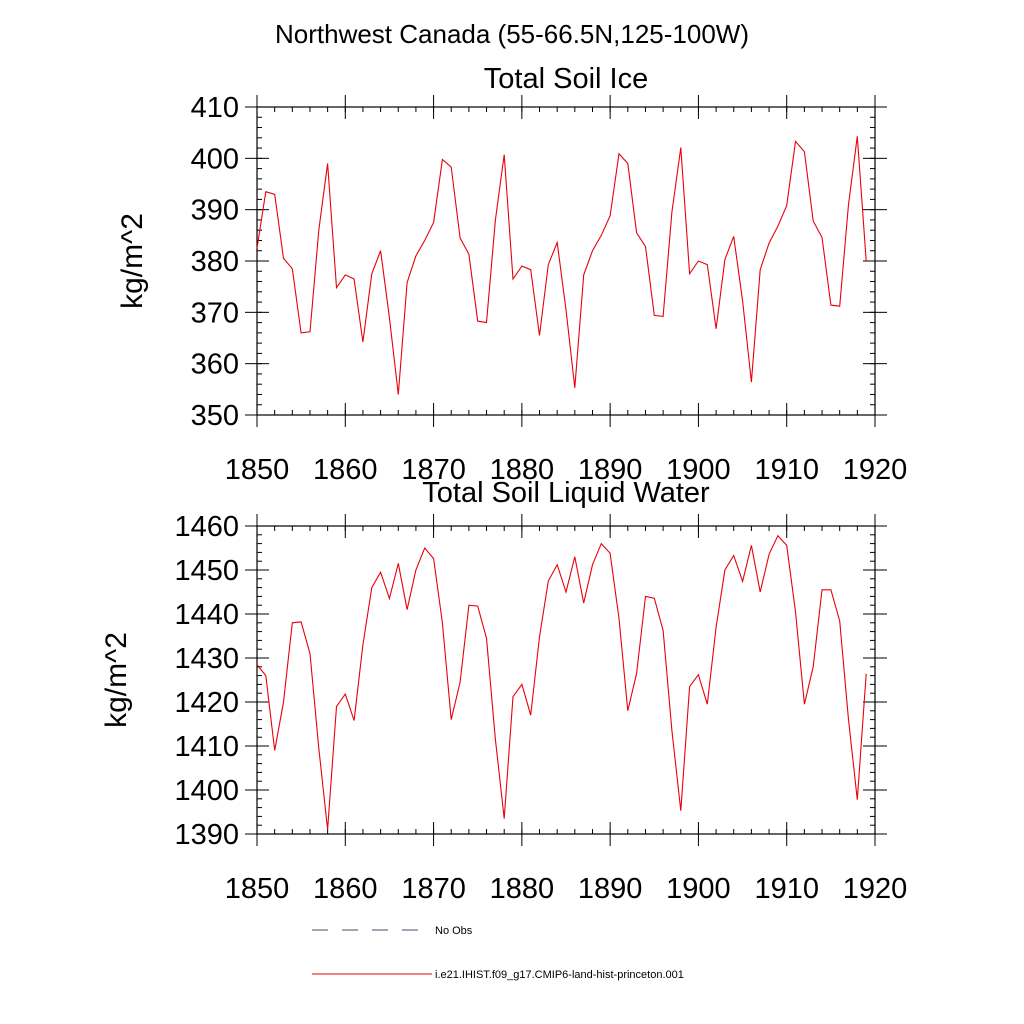 The width and height of the screenshot is (1024, 1024). I want to click on y-tick-label: 1450, so click(206, 571).